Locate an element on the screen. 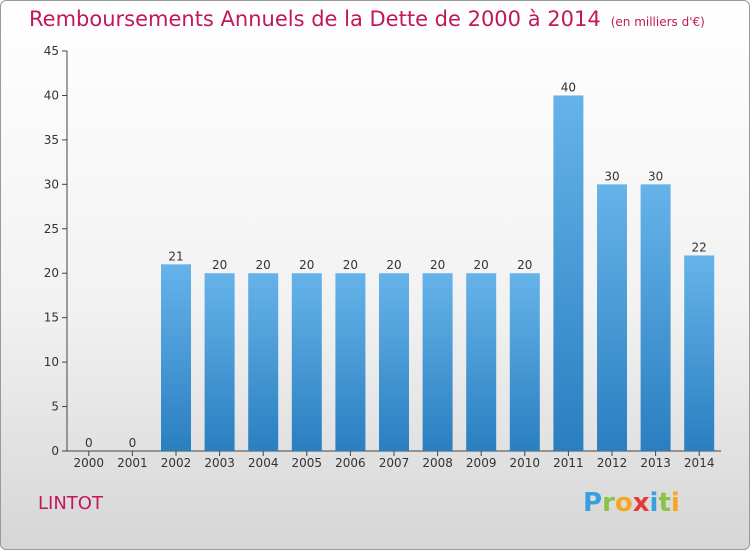 The height and width of the screenshot is (550, 750). logo-letter: P is located at coordinates (593, 503).